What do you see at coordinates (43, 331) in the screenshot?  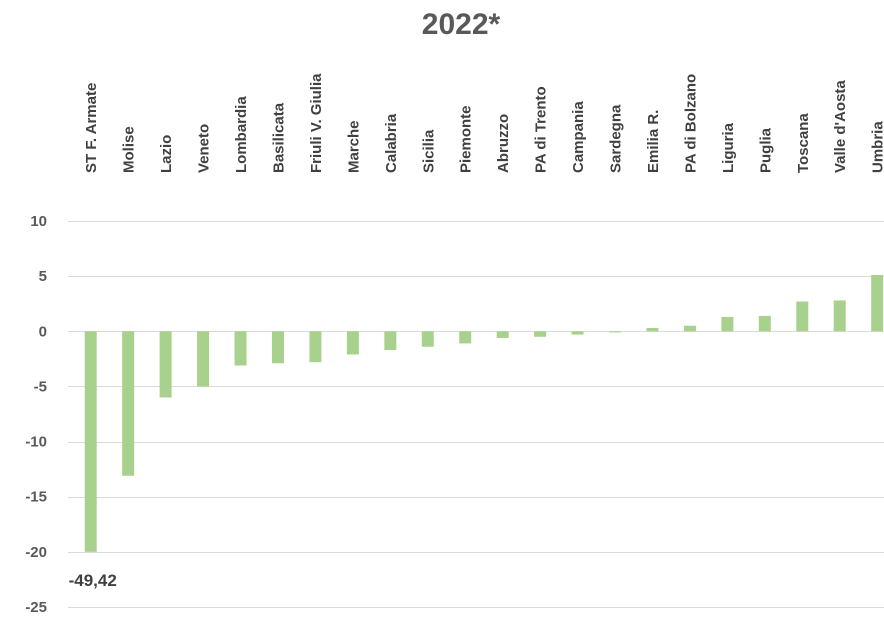 I see `y-tick-label: 0` at bounding box center [43, 331].